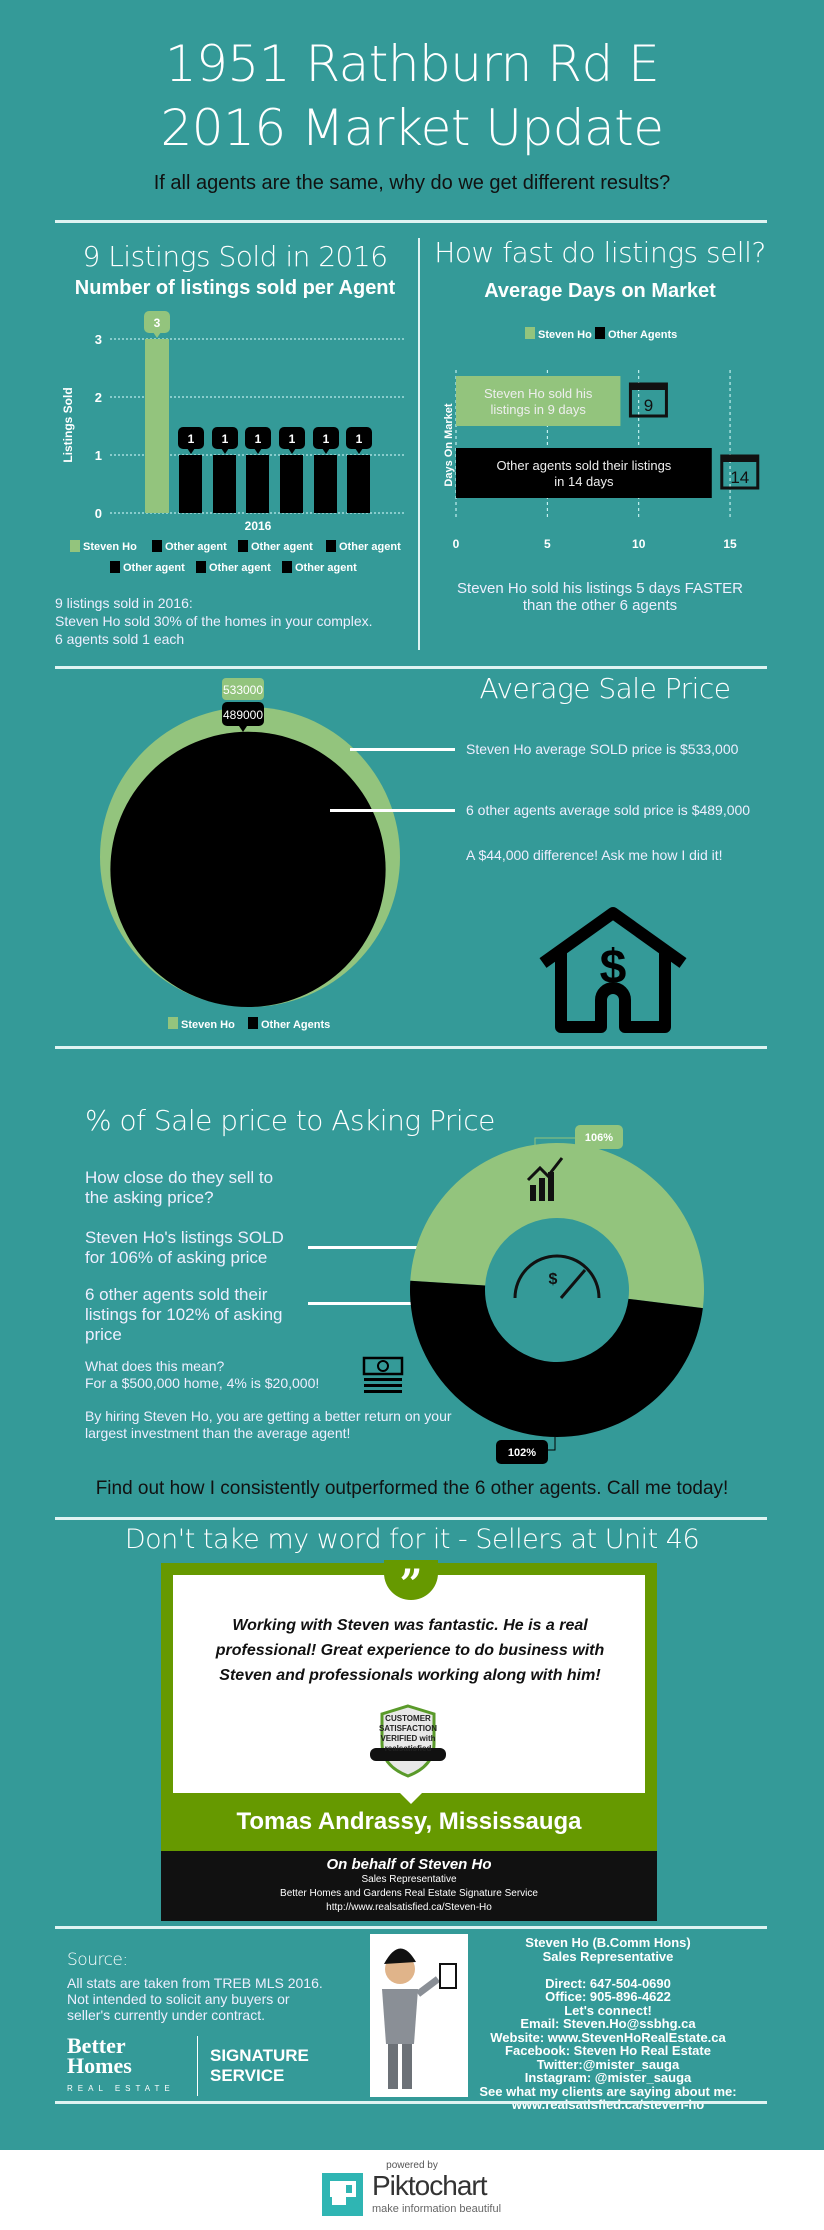  What do you see at coordinates (412, 2165) in the screenshot?
I see `powered-by: powered by` at bounding box center [412, 2165].